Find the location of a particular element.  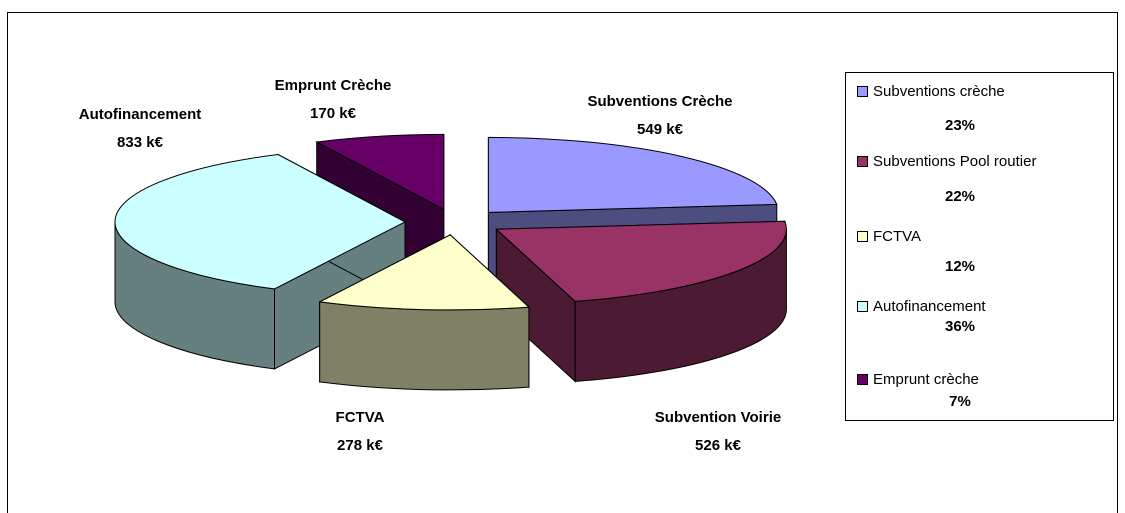

legend-percent: 22% is located at coordinates (960, 196).